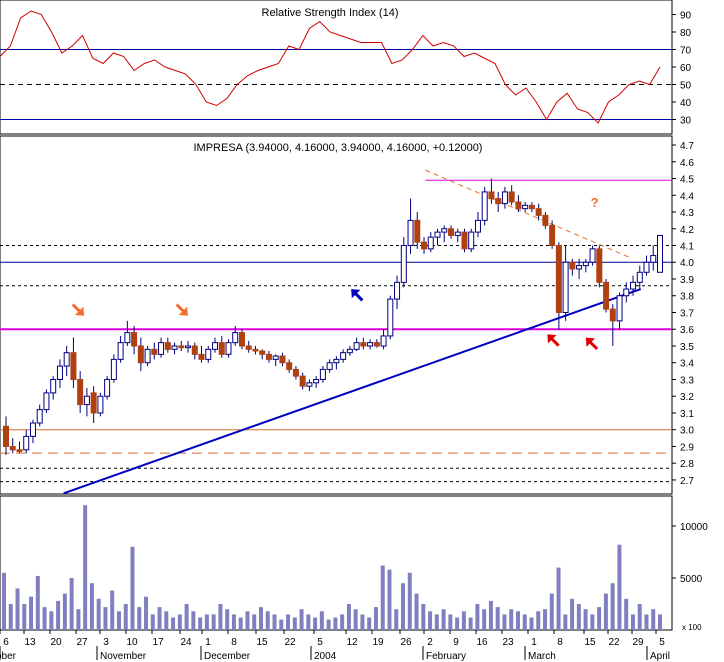  What do you see at coordinates (595, 202) in the screenshot?
I see `question-mark-annotation: ?` at bounding box center [595, 202].